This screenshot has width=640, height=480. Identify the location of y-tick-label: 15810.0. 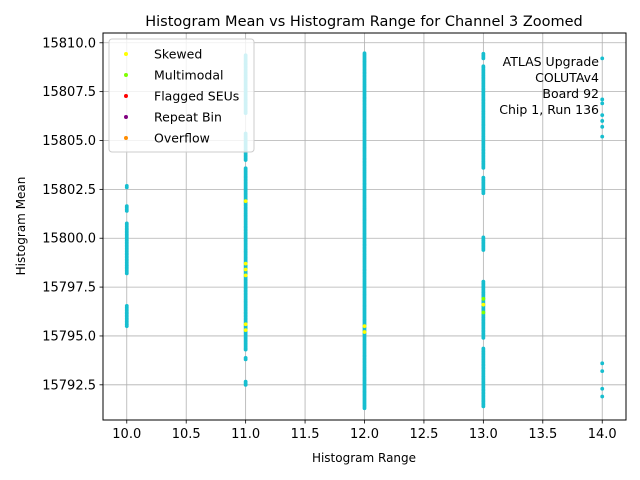
(69, 43).